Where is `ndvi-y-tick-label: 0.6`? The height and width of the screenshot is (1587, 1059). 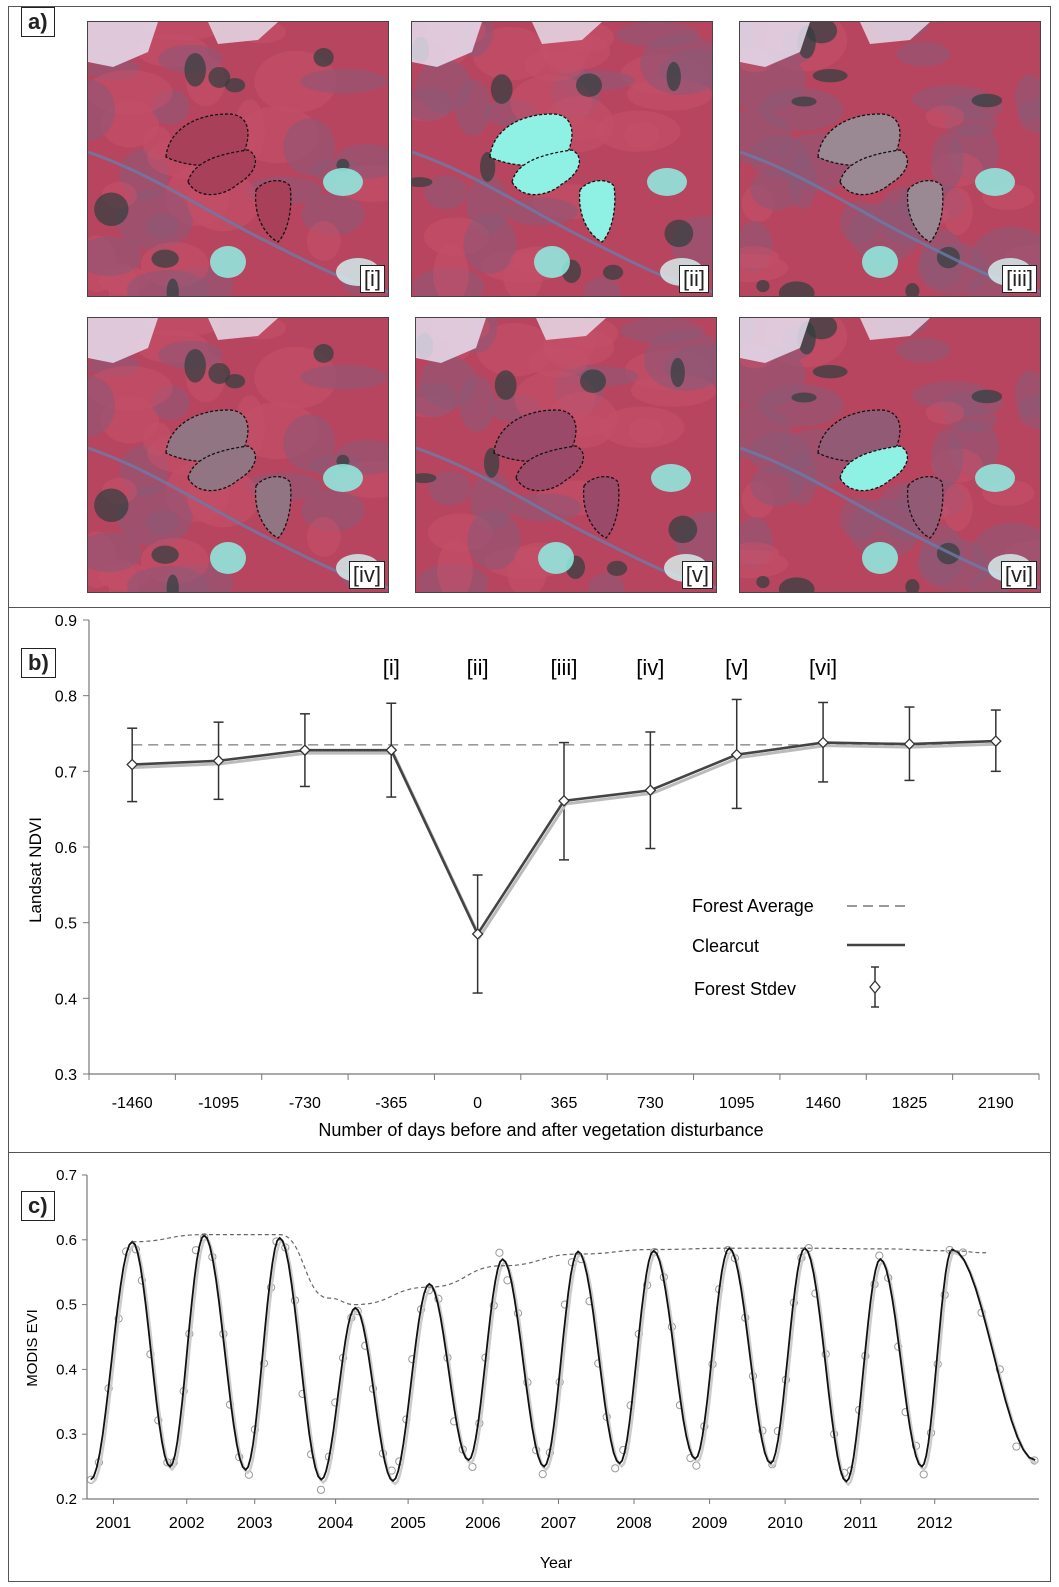 ndvi-y-tick-label: 0.6 is located at coordinates (66, 848).